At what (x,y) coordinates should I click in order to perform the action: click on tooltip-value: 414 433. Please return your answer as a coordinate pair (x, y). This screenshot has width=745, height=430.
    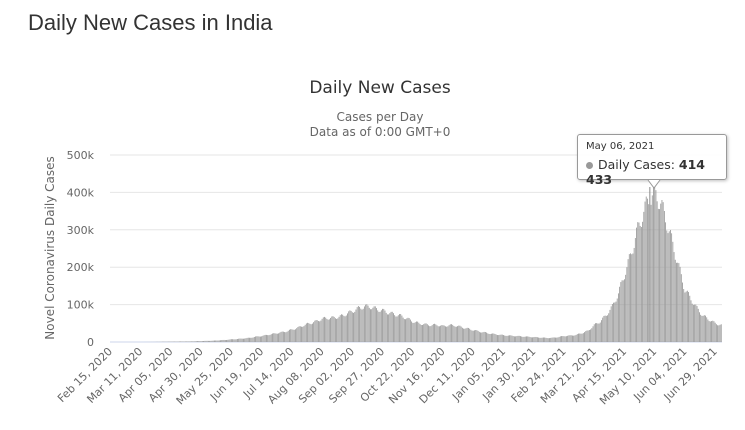
    Looking at the image, I should click on (645, 172).